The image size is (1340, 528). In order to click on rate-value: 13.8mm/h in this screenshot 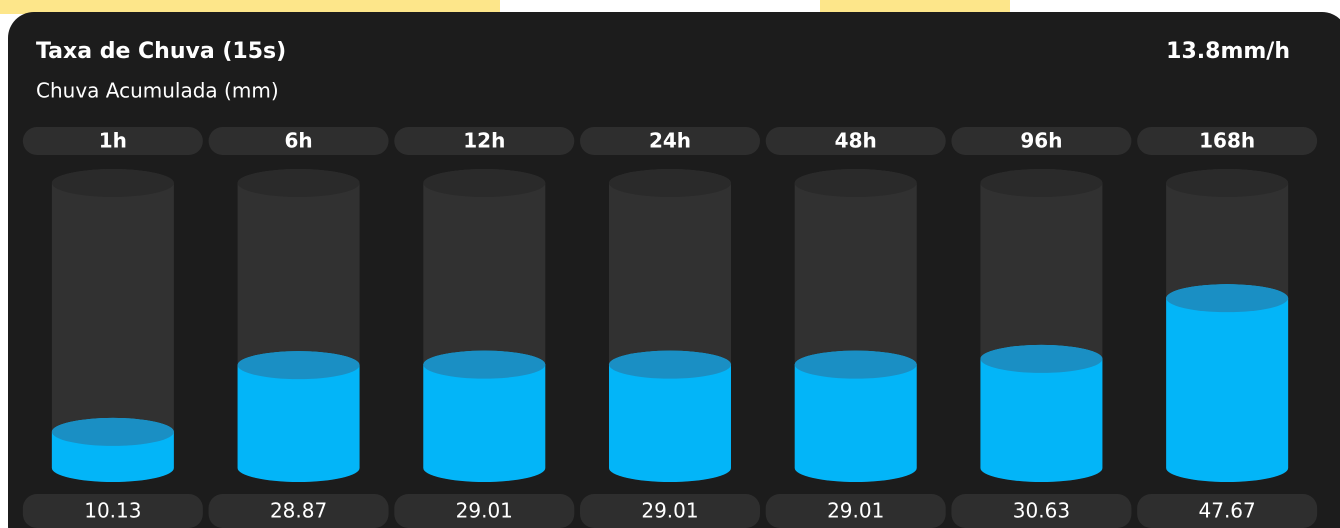, I will do `click(1228, 51)`.